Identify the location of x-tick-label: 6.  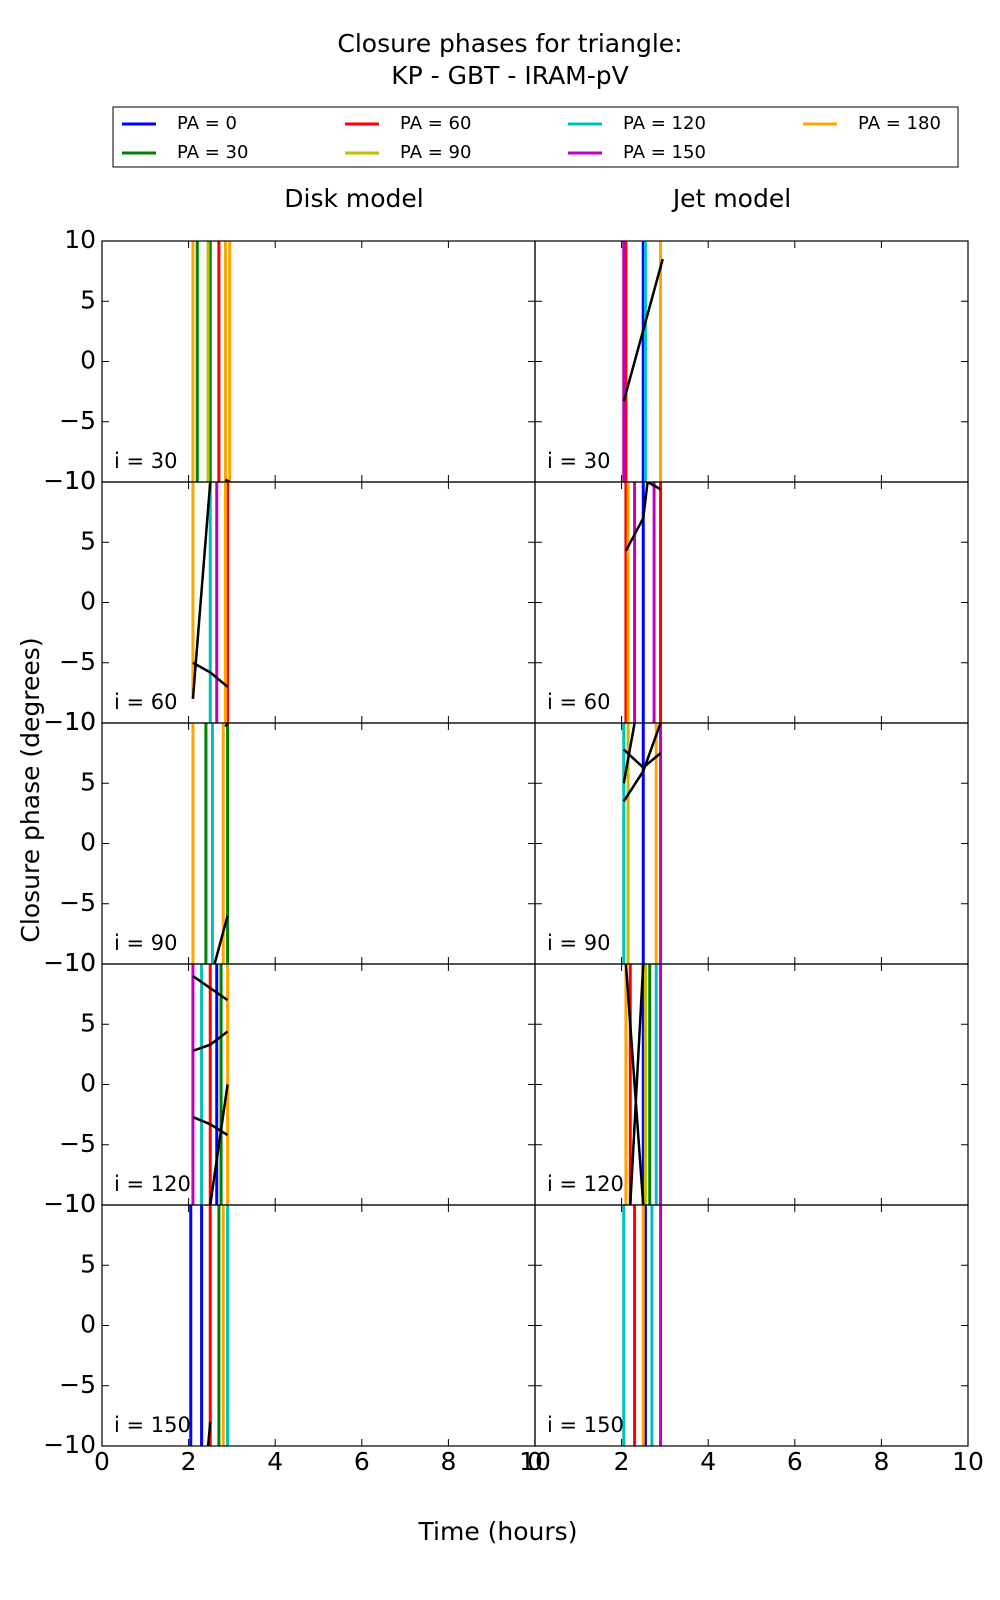
(362, 1461).